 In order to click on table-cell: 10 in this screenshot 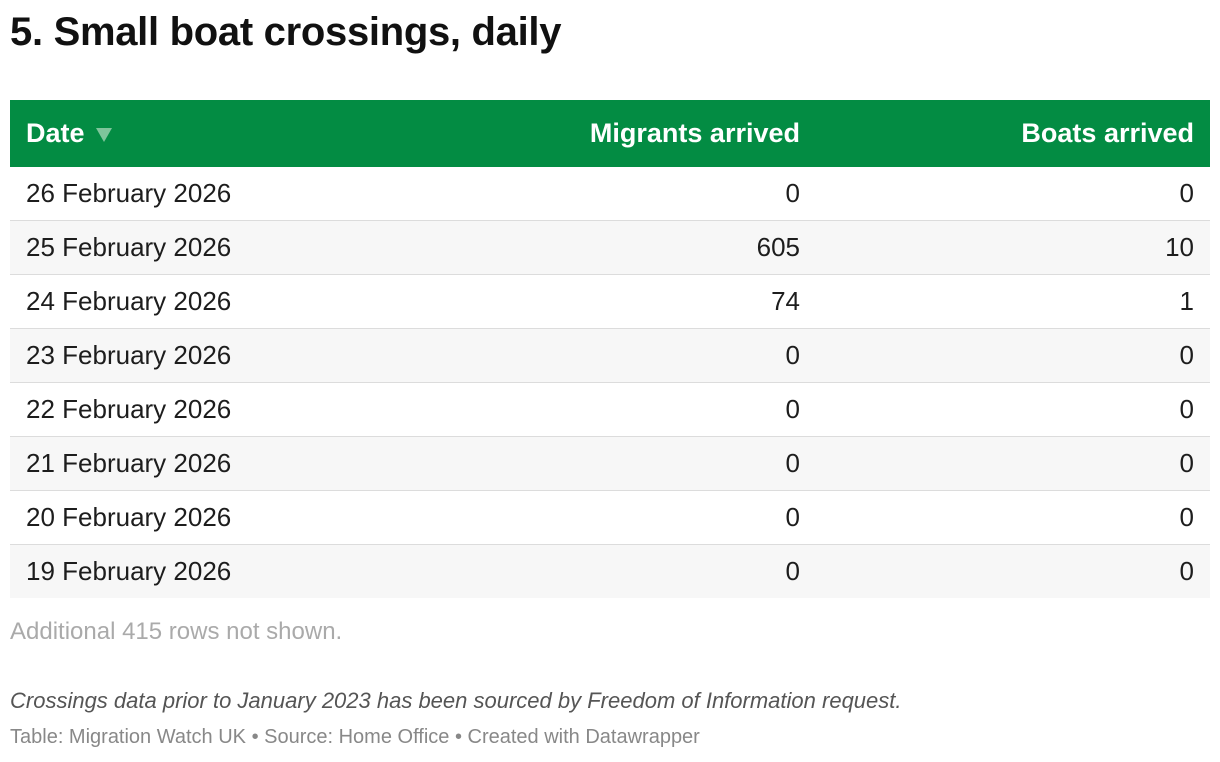, I will do `click(1179, 247)`.